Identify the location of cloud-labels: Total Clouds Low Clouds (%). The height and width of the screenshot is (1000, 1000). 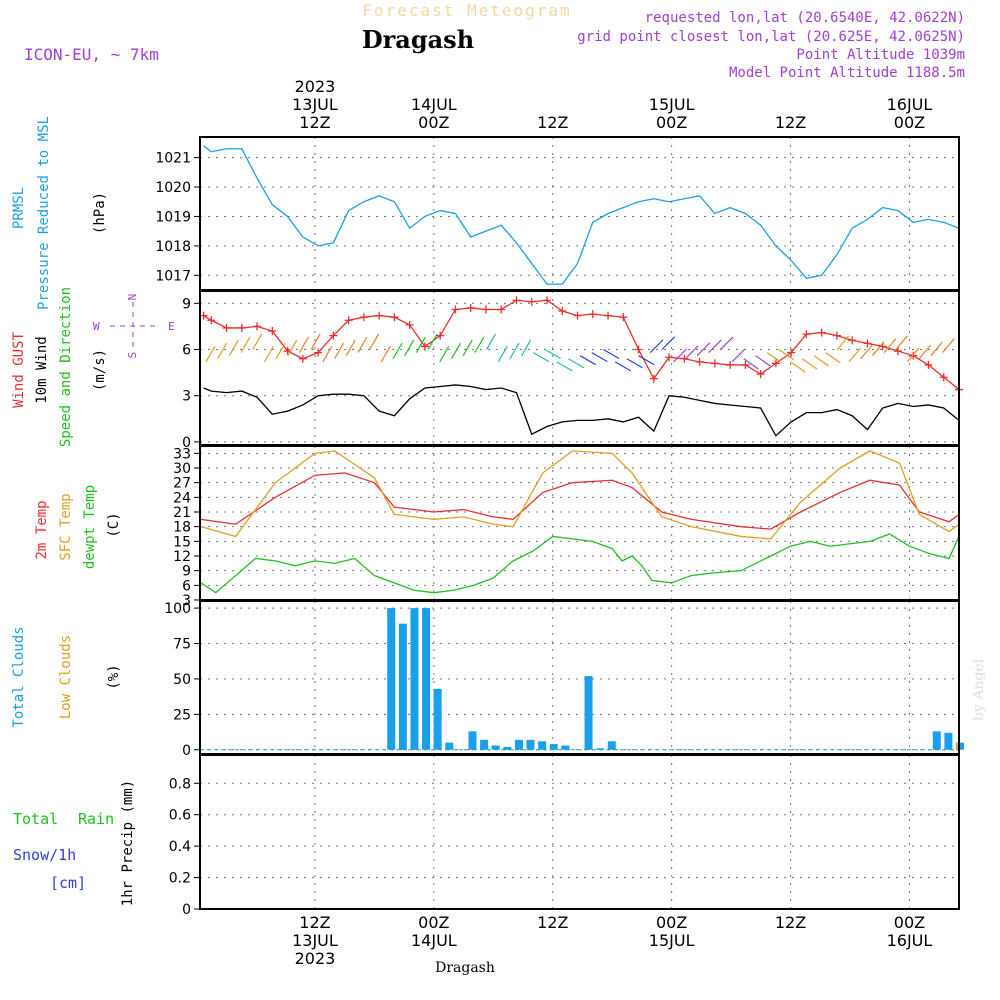
(66, 676).